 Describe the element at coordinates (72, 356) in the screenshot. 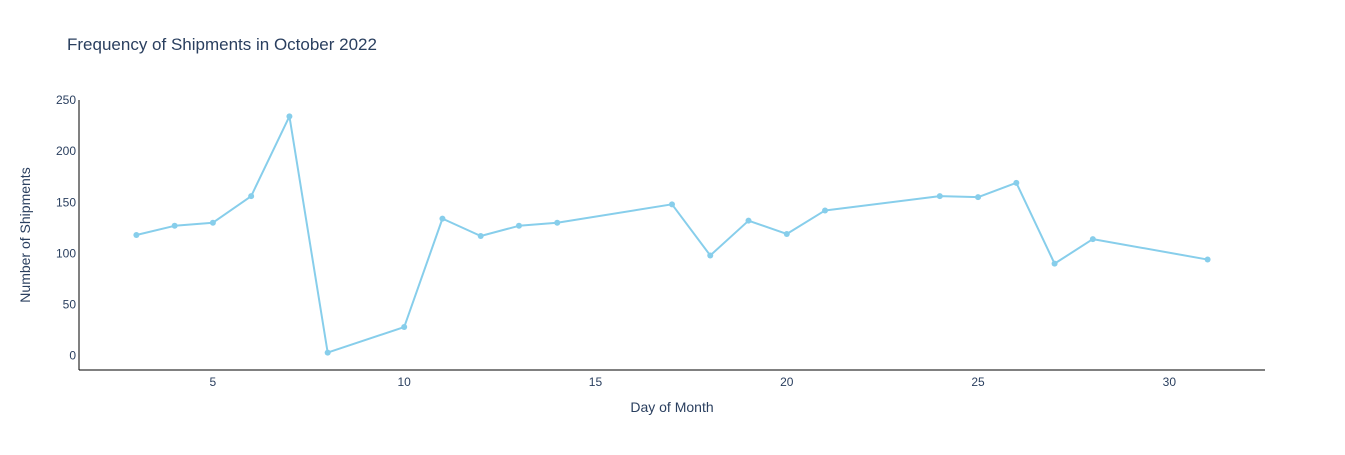

I see `y-tick-label: 0` at that location.